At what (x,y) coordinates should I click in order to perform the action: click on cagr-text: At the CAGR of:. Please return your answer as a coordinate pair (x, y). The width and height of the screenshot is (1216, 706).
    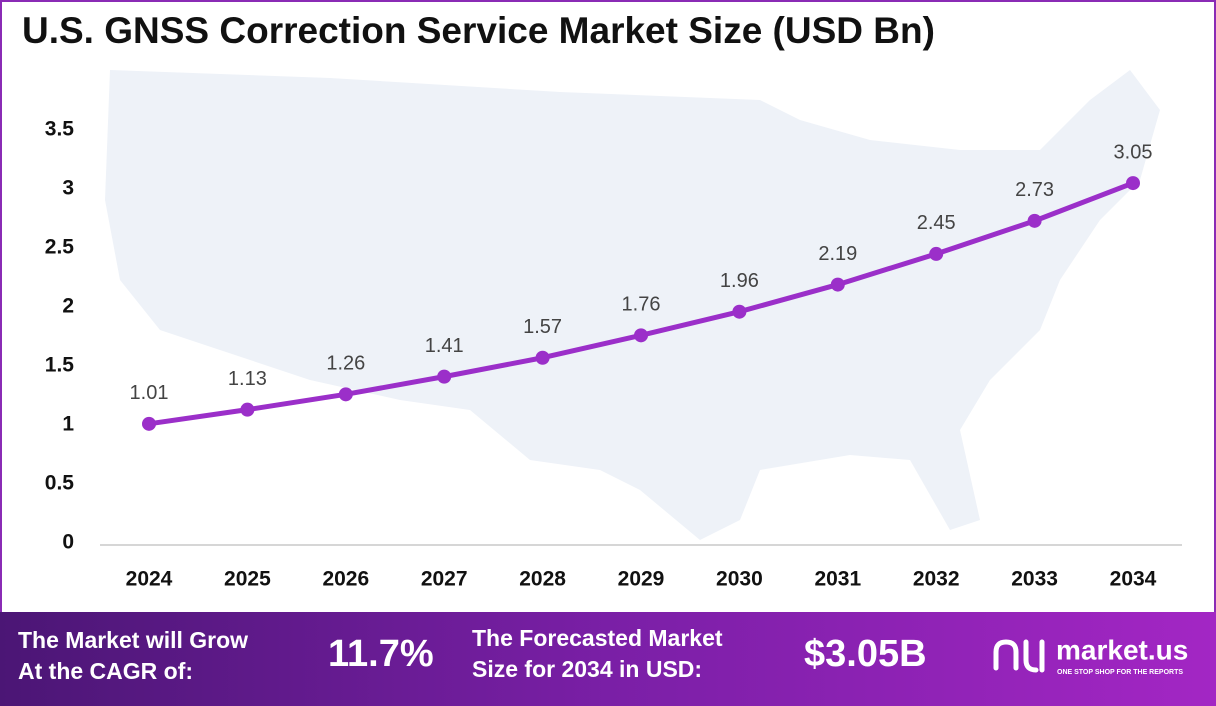
    Looking at the image, I should click on (105, 671).